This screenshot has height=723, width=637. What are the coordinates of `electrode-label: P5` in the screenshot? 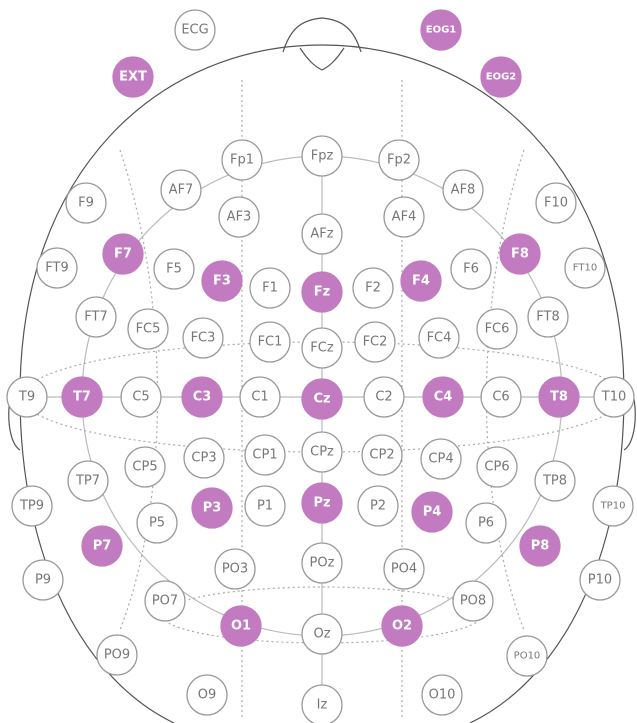 It's located at (157, 523).